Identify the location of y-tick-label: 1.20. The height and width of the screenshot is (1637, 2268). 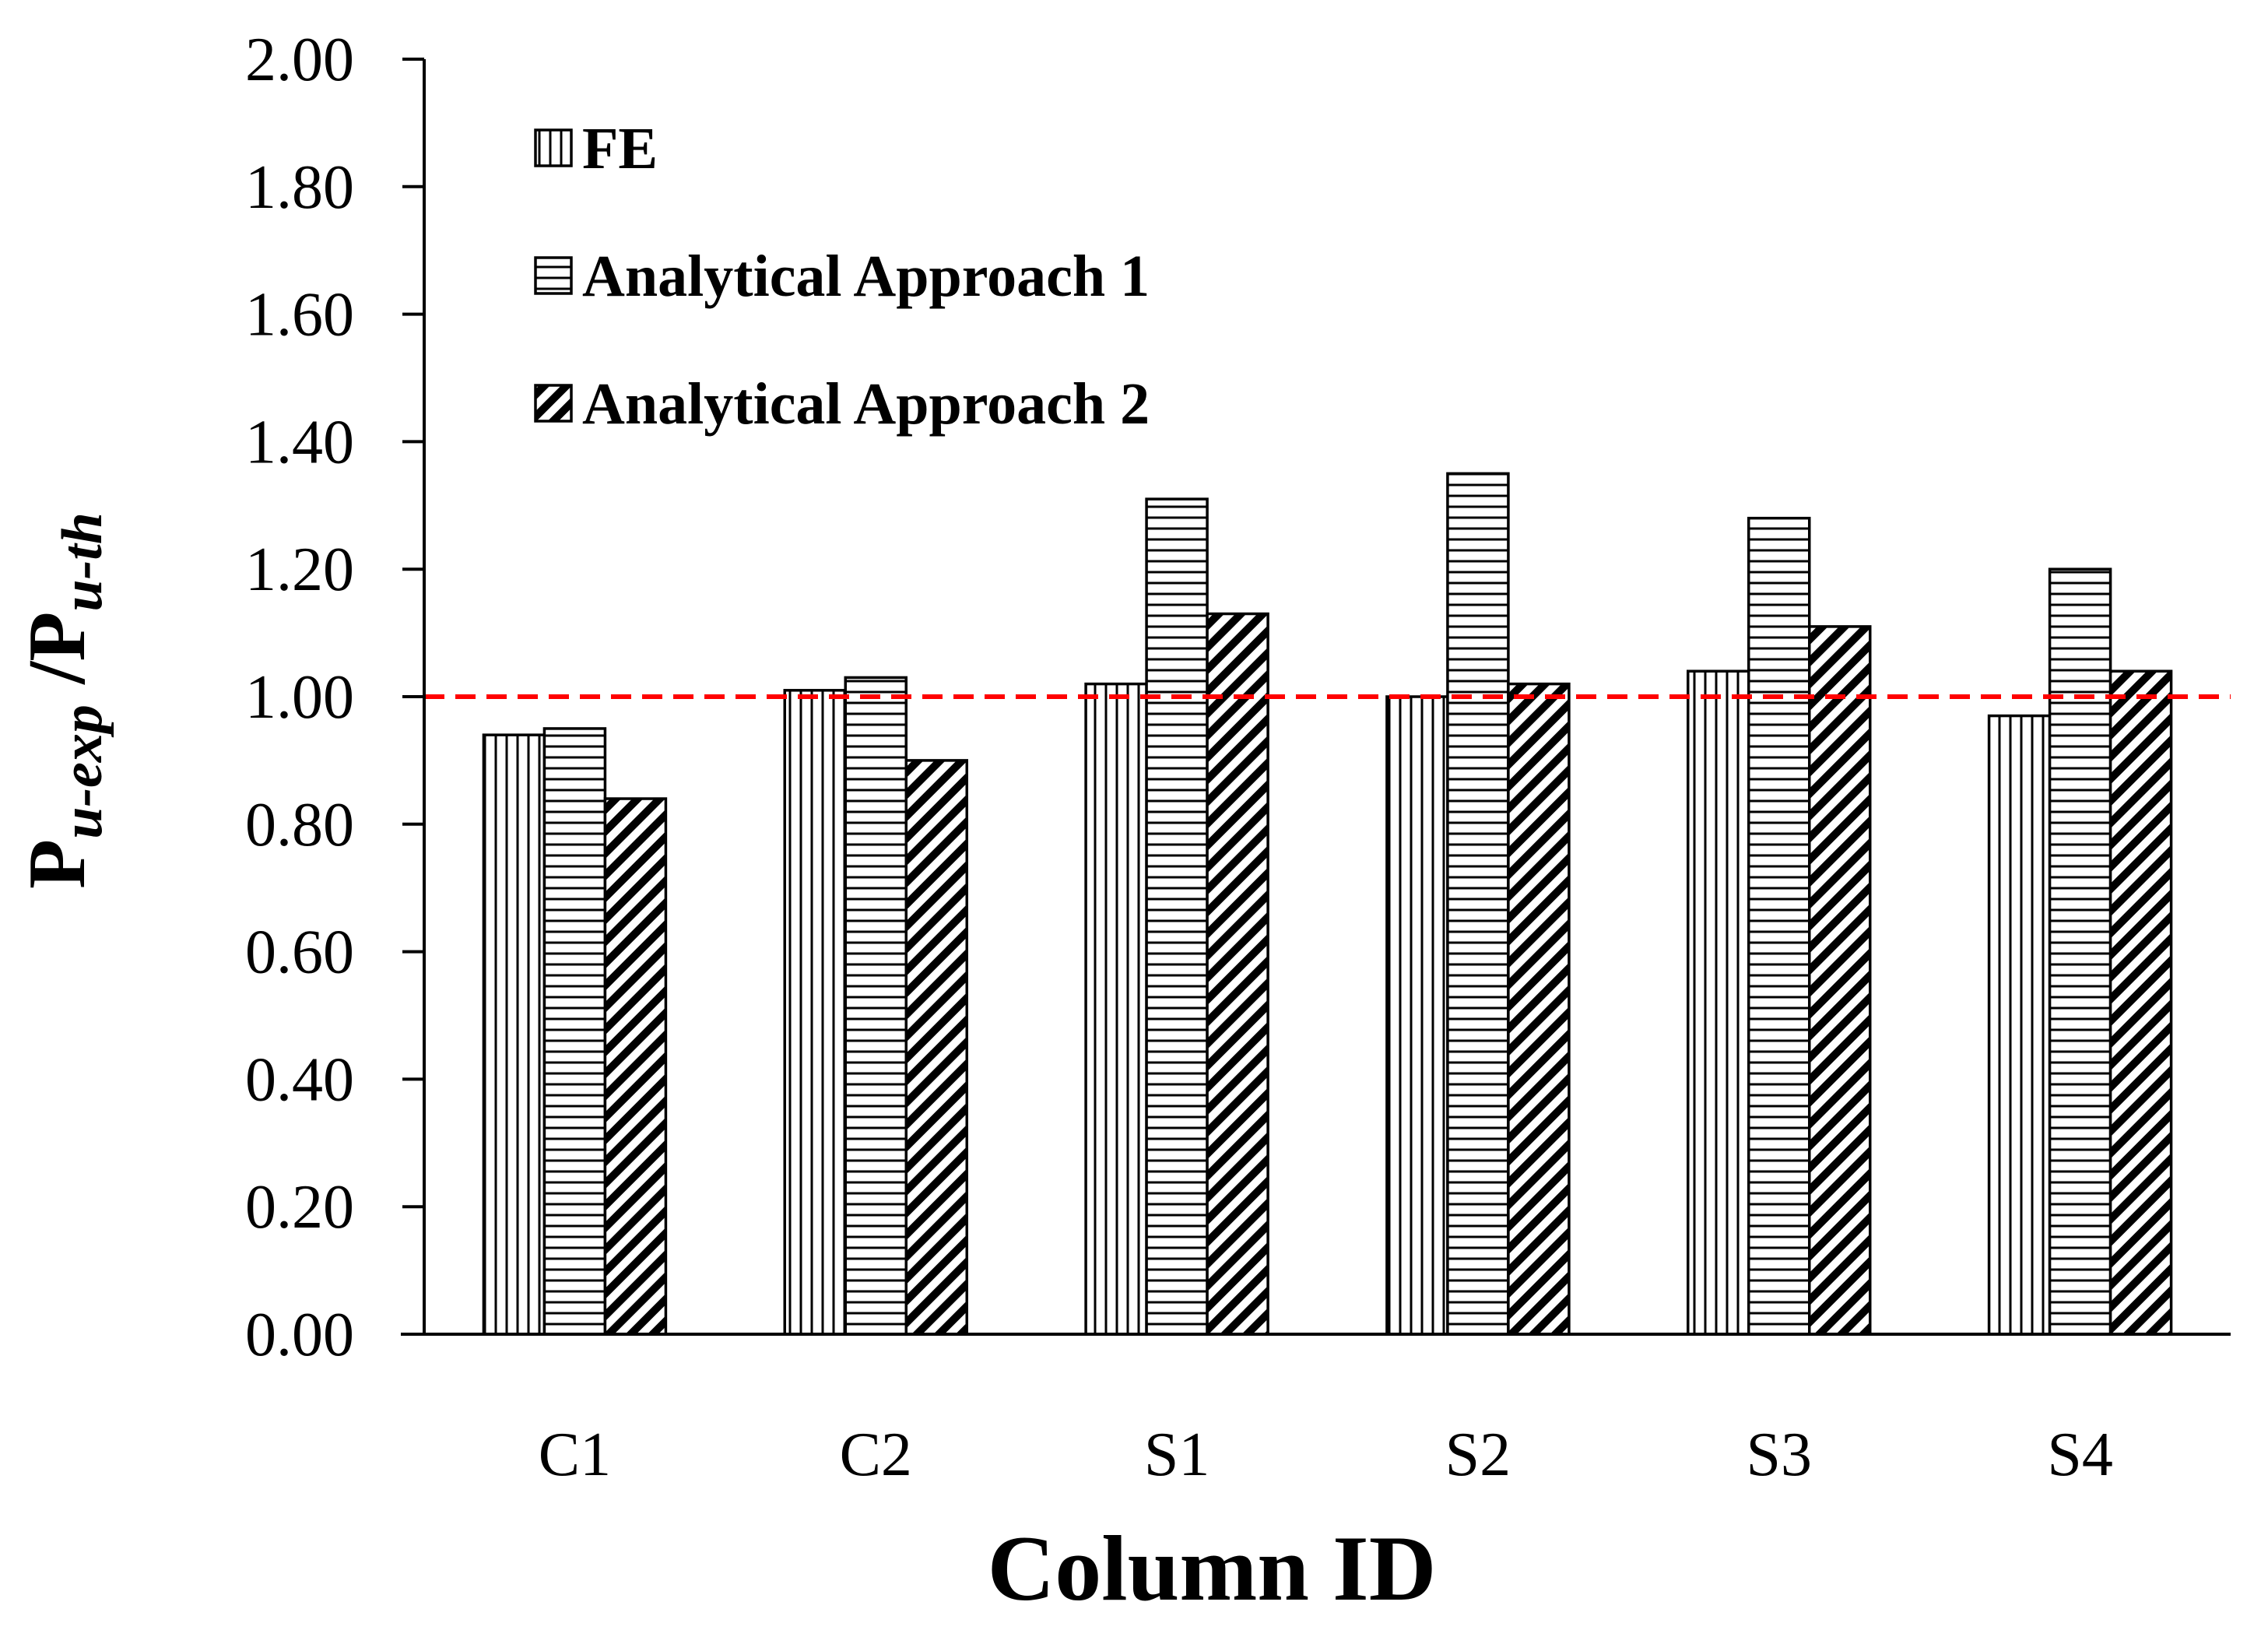
(299, 570).